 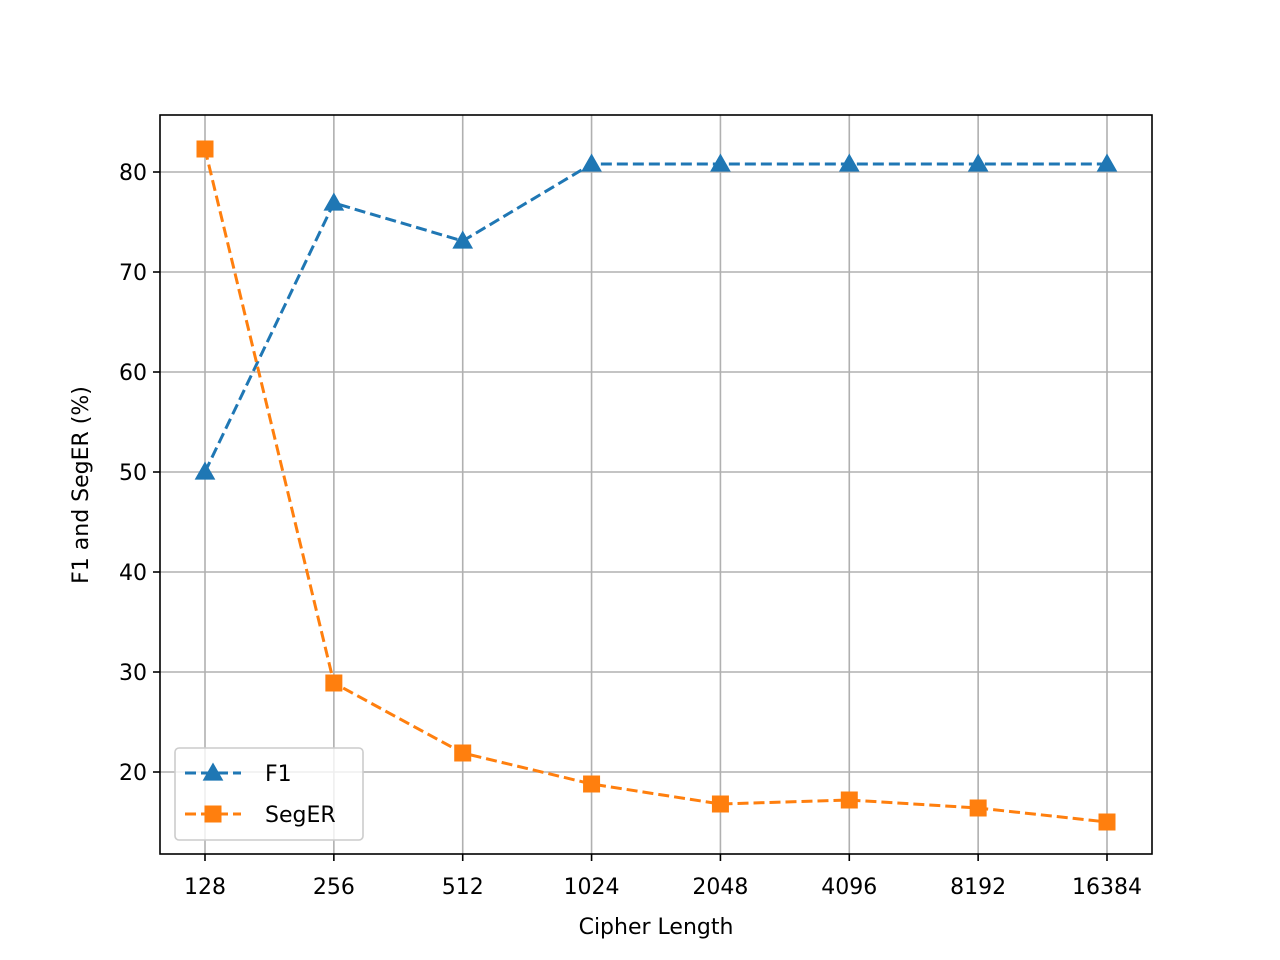 What do you see at coordinates (849, 887) in the screenshot?
I see `x-tick-label: 4096` at bounding box center [849, 887].